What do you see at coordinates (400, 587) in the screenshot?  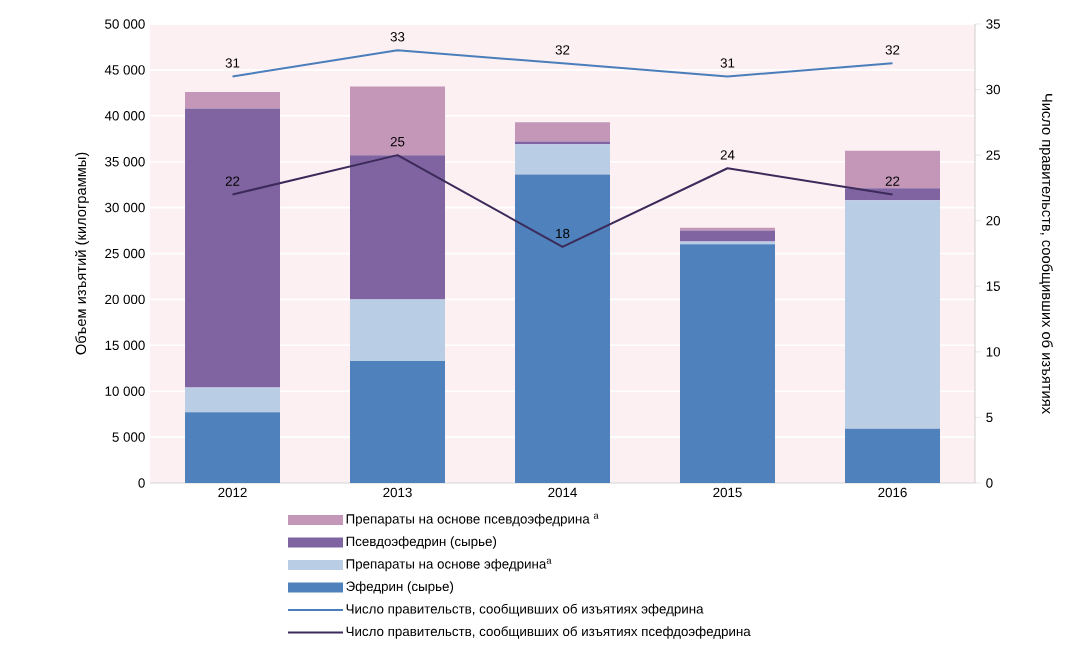 I see `legend-label: Эфедрин (сырье)` at bounding box center [400, 587].